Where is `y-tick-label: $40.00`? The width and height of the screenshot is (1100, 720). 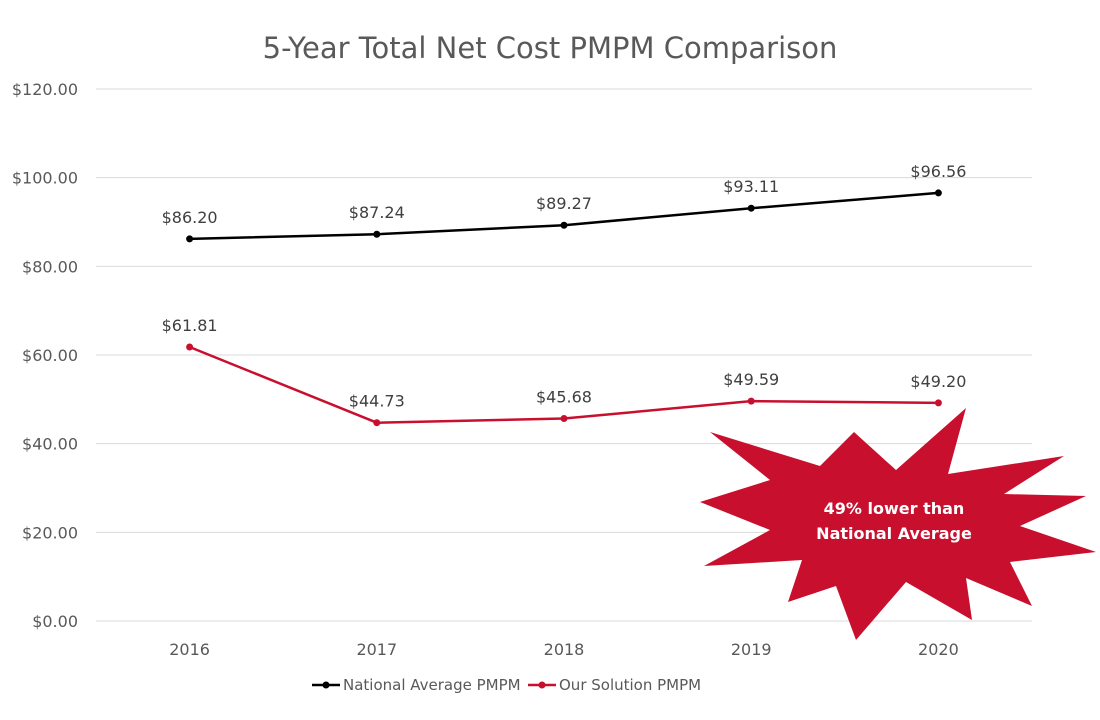 y-tick-label: $40.00 is located at coordinates (50, 444).